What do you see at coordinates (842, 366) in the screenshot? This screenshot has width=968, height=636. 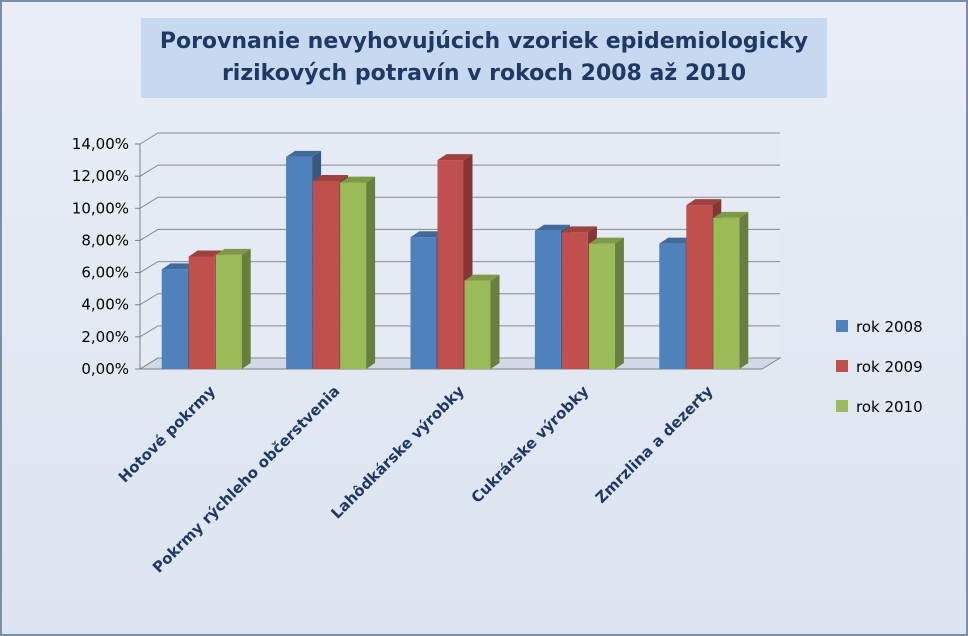 I see `legend-swatch-rok-2009` at bounding box center [842, 366].